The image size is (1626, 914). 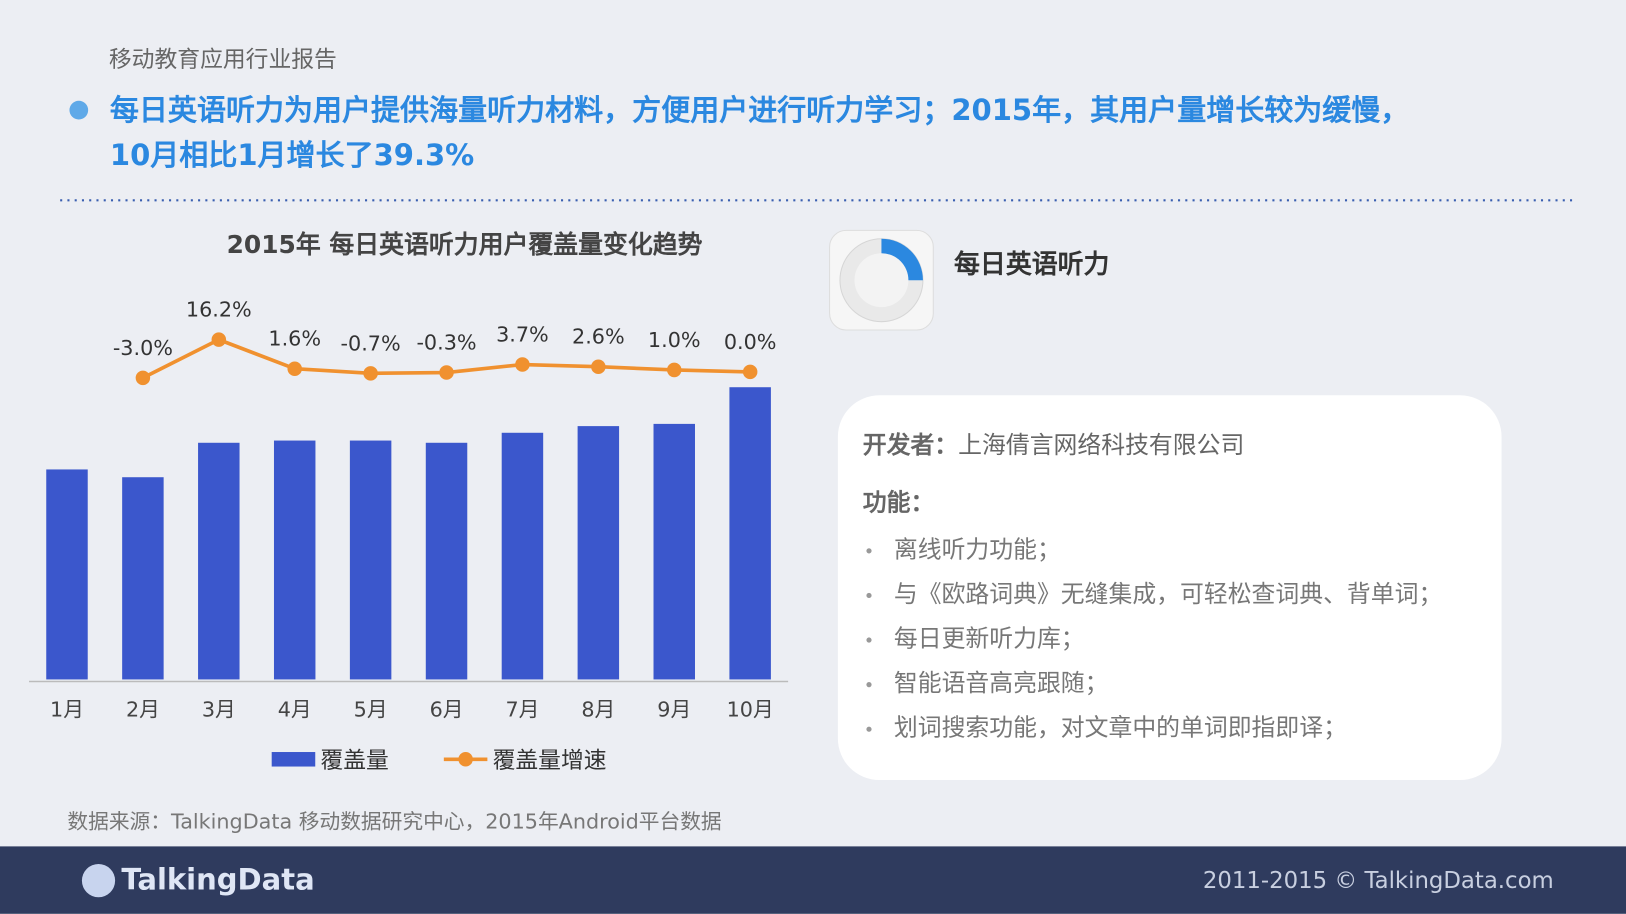 I want to click on copyright: 2011-2015 © TalkingData.com, so click(x=1378, y=881).